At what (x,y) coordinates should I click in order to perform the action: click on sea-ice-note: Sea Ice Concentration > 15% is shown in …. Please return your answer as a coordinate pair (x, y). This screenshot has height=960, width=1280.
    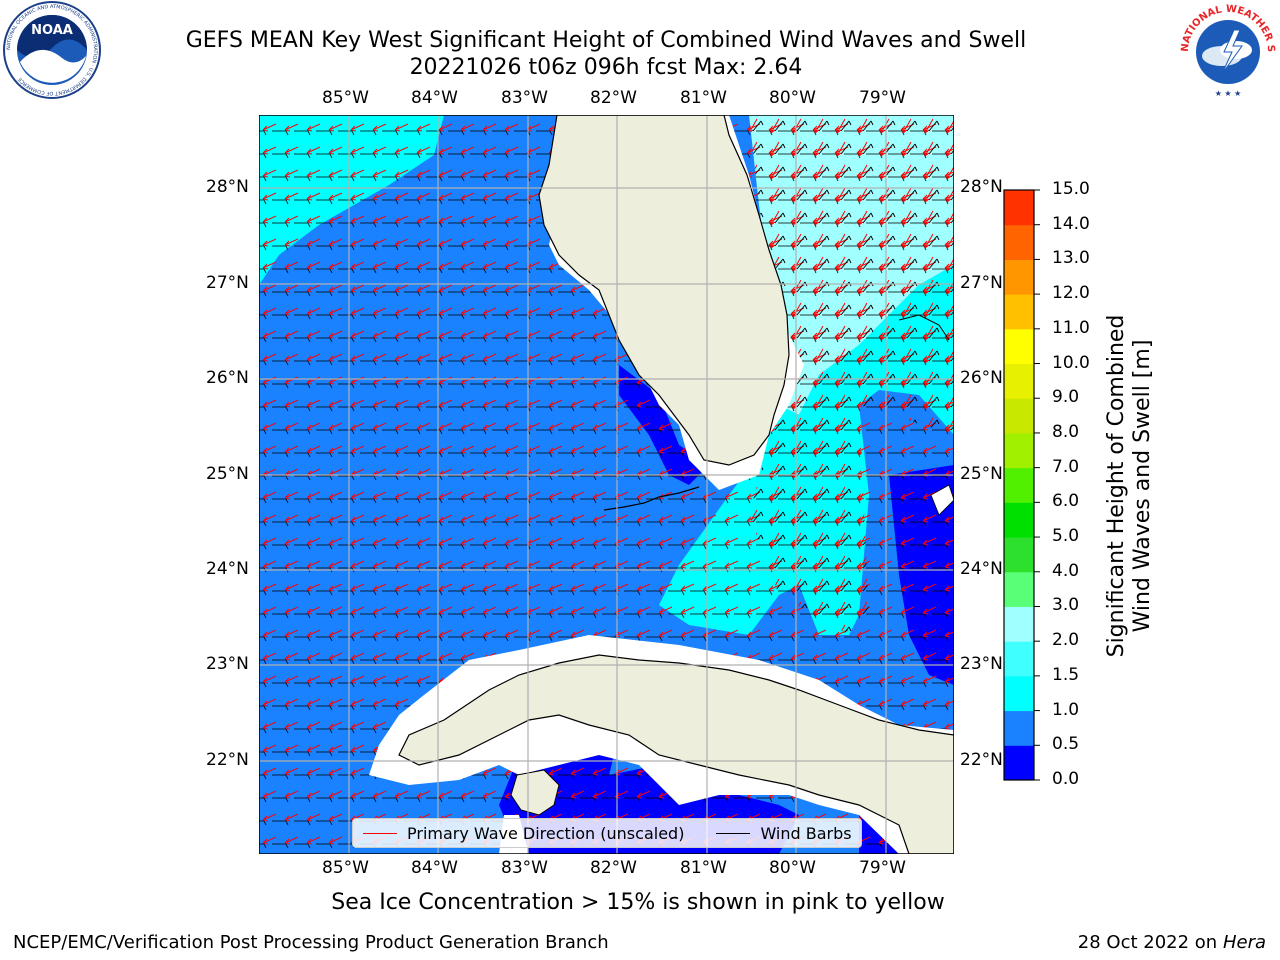
    Looking at the image, I should click on (638, 902).